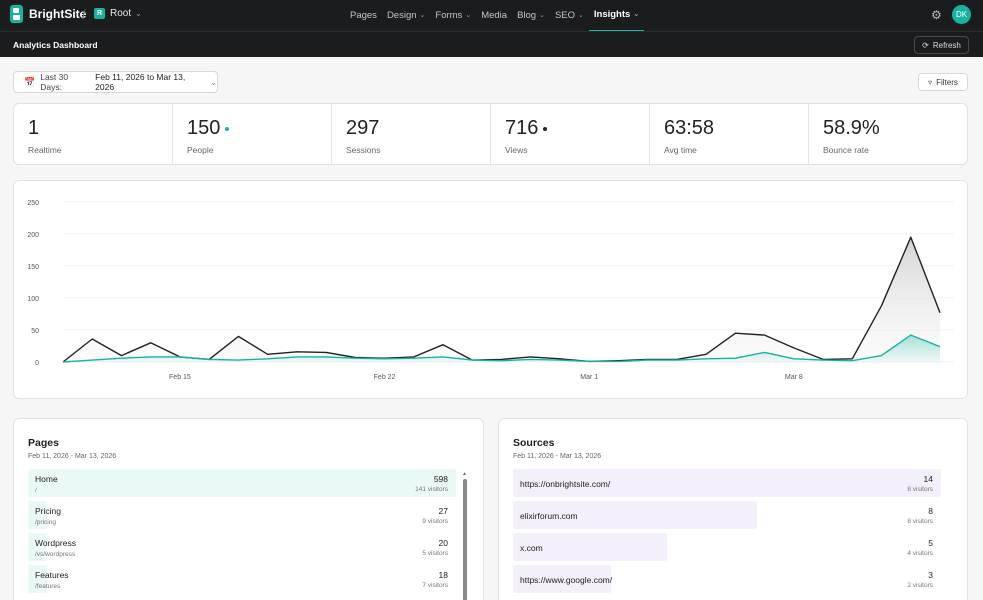 The height and width of the screenshot is (600, 983). Describe the element at coordinates (140, 82) in the screenshot. I see `date-range-value: Feb 11, 2026 to Mar 13, 2026` at that location.